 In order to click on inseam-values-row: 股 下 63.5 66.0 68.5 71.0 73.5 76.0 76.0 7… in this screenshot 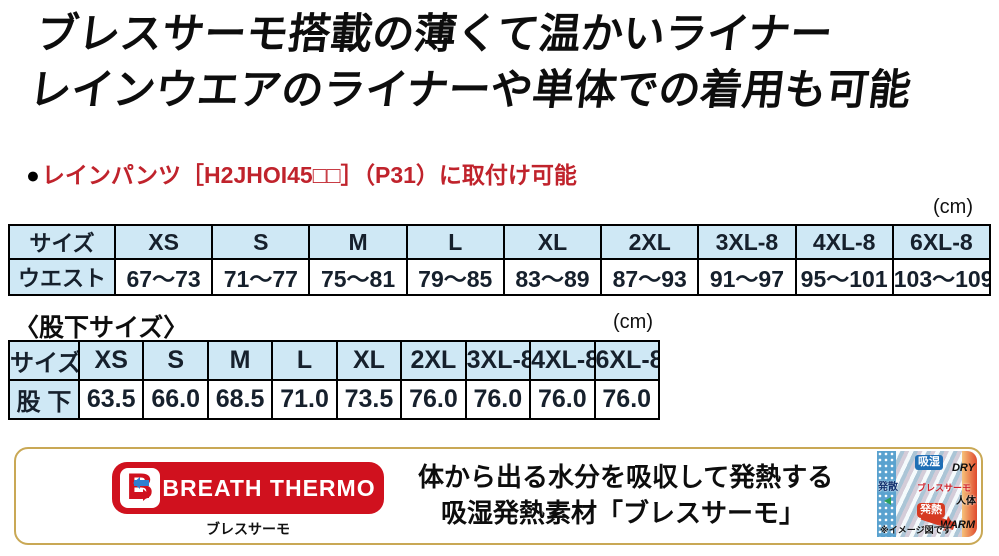, I will do `click(334, 399)`.